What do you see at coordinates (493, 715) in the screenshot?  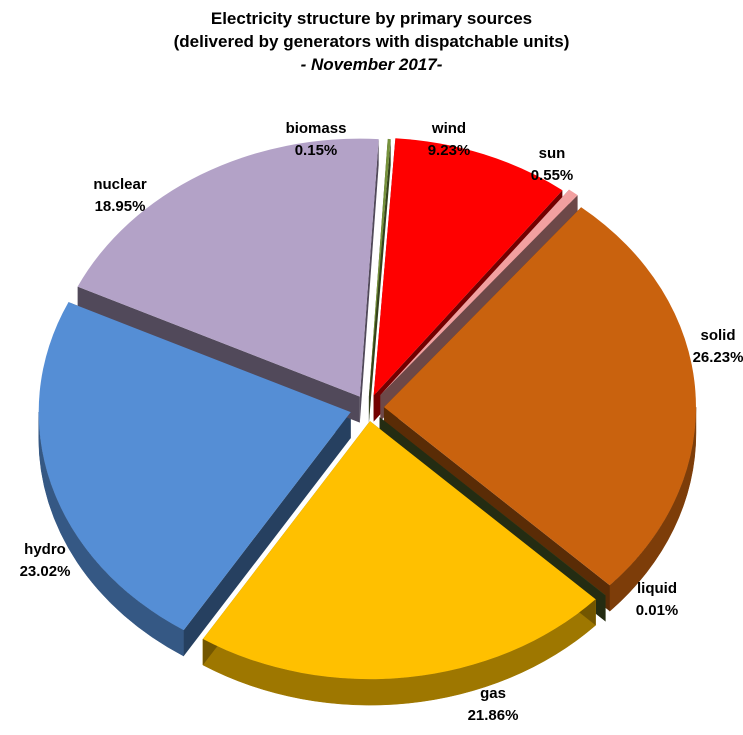 I see `slice-value-label-gas: 21.86%` at bounding box center [493, 715].